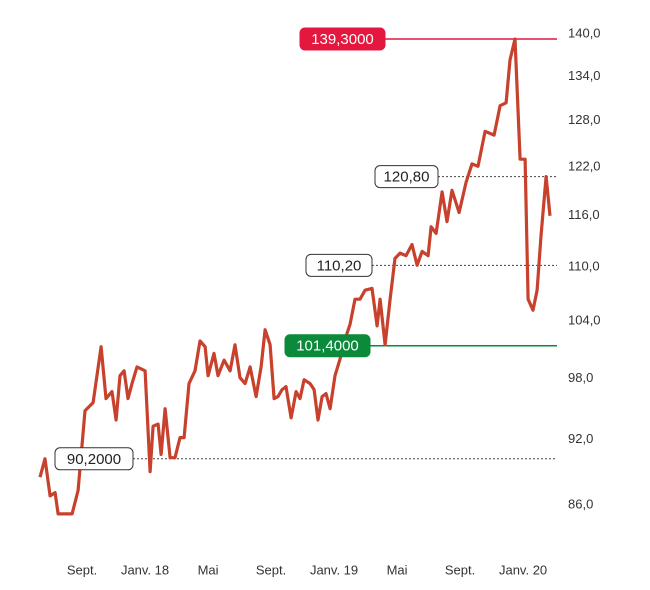 The image size is (650, 590). What do you see at coordinates (584, 266) in the screenshot?
I see `y-tick-label: 110,0` at bounding box center [584, 266].